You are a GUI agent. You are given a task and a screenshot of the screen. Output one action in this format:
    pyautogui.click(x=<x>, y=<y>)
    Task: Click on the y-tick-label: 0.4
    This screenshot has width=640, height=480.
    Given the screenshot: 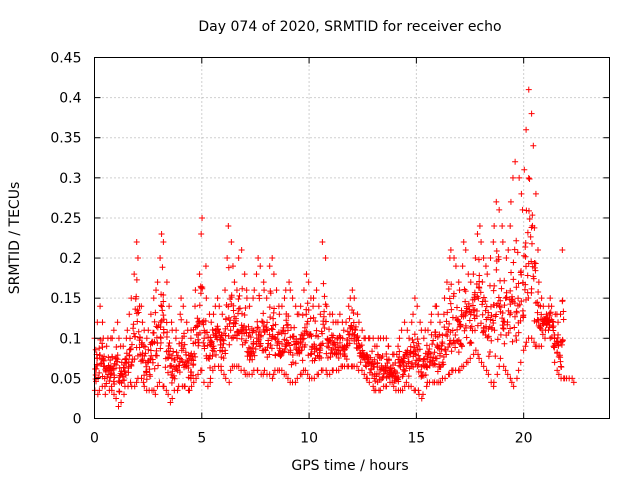 What is the action you would take?
    pyautogui.click(x=70, y=99)
    